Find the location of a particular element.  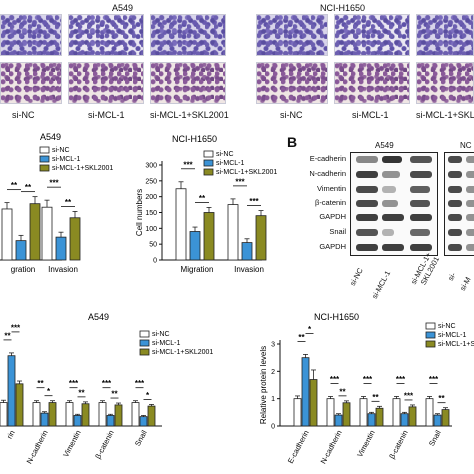

blot-col-right-2: si-M is located at coordinates (465, 284).